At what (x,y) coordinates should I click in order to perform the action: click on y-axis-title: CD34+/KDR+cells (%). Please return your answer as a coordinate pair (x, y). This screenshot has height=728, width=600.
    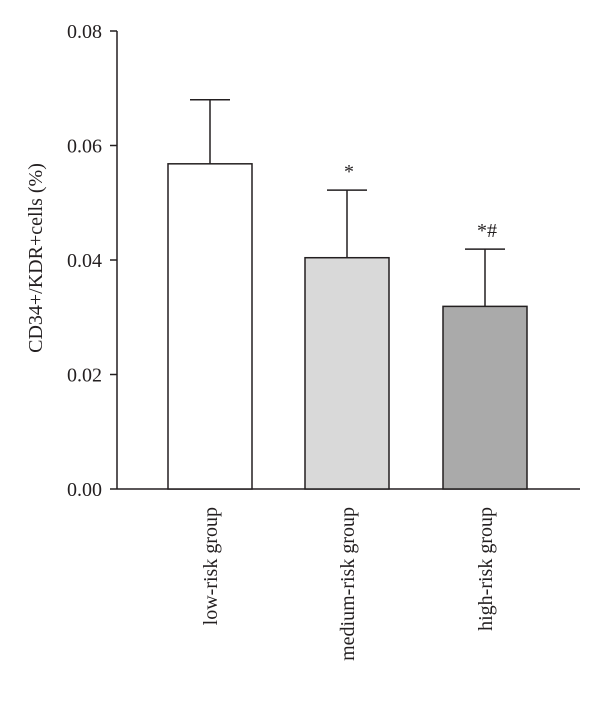
    Looking at the image, I should click on (36, 258).